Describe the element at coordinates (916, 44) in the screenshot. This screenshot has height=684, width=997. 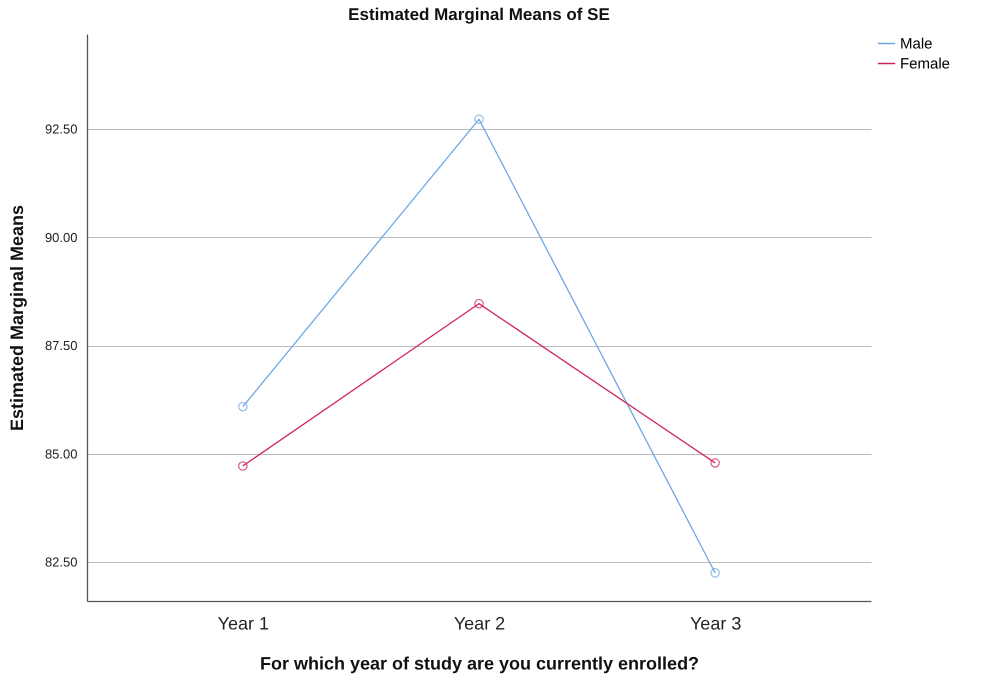
I see `legend-label: Male` at that location.